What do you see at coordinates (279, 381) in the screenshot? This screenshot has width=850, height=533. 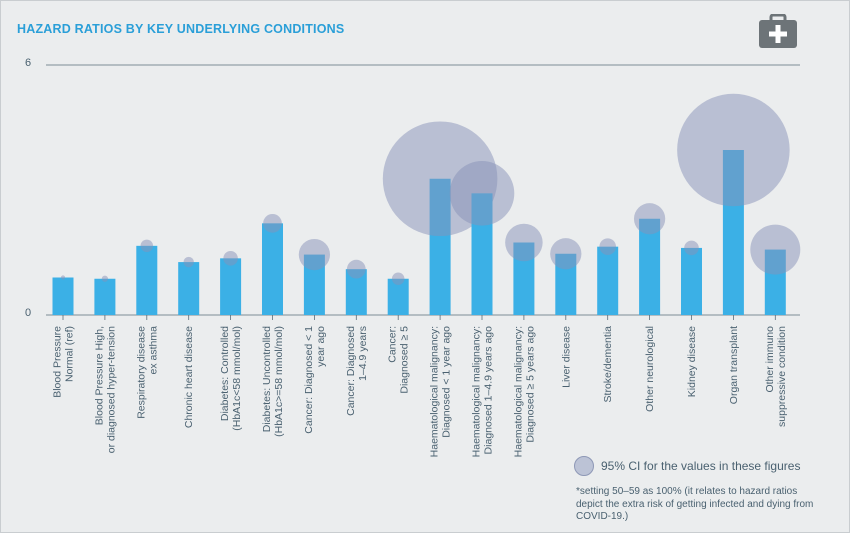 I see `category-label-line: (HbA1c>=58 mmol/mol)` at bounding box center [279, 381].